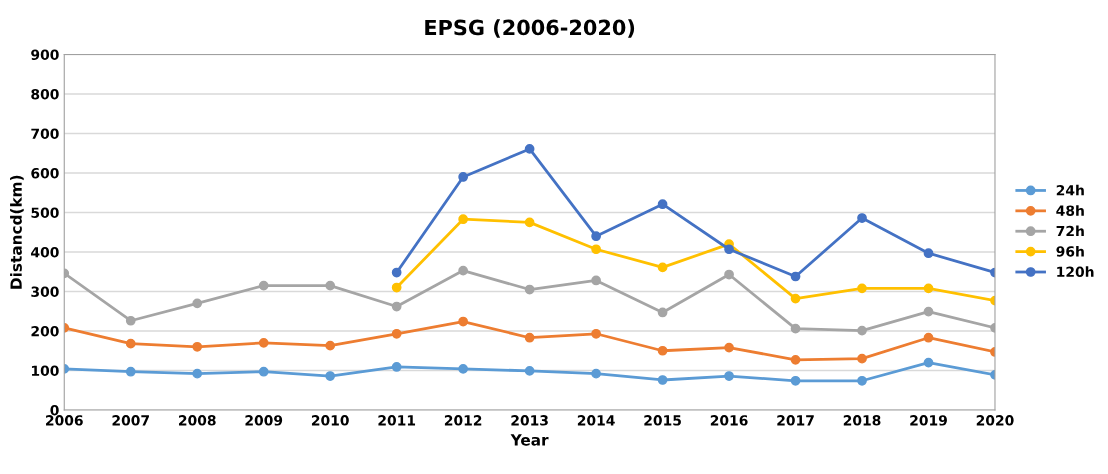 The width and height of the screenshot is (1108, 474). I want to click on x-tick-label: 2012, so click(463, 420).